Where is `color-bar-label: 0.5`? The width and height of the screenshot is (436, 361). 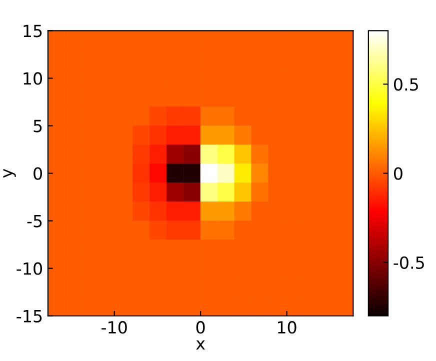 color-bar-label: 0.5 is located at coordinates (406, 84).